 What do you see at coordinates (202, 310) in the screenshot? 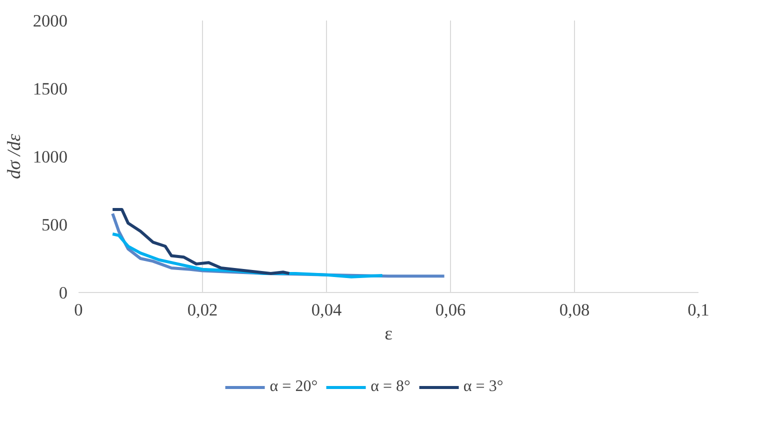
I see `x-tick-label: 0,02` at bounding box center [202, 310].